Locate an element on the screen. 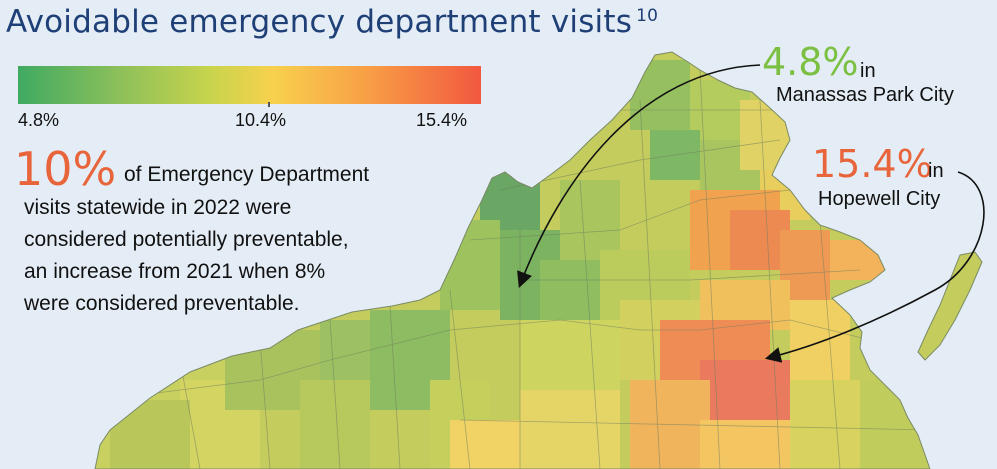  page-title: Avoidable emergency department visits 10 is located at coordinates (332, 22).